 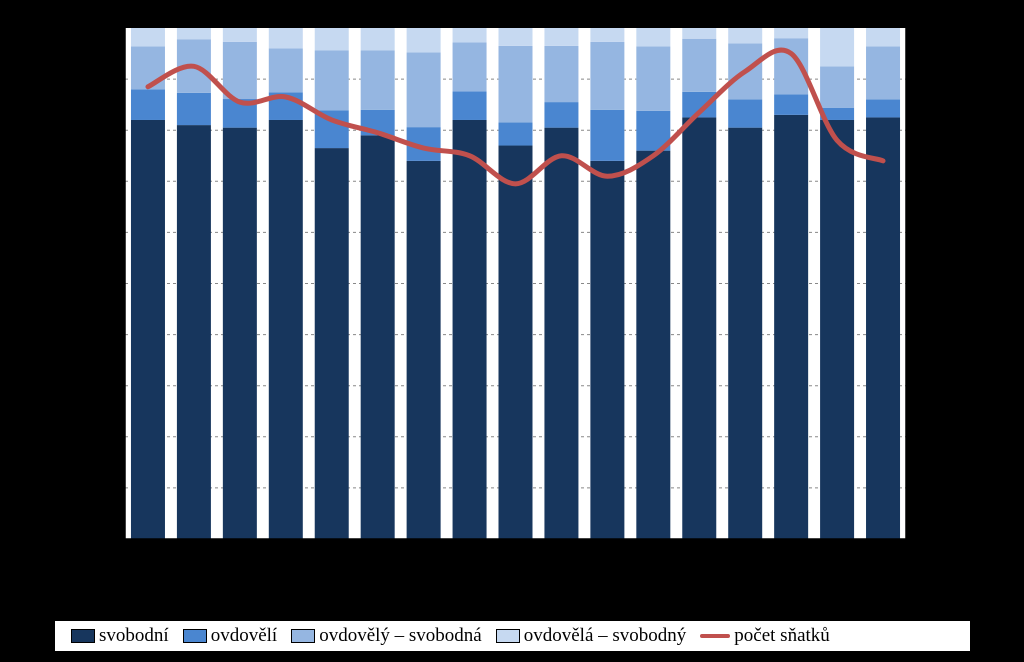 I want to click on legend-swatch-ovdovela-svobodny, so click(x=507, y=636).